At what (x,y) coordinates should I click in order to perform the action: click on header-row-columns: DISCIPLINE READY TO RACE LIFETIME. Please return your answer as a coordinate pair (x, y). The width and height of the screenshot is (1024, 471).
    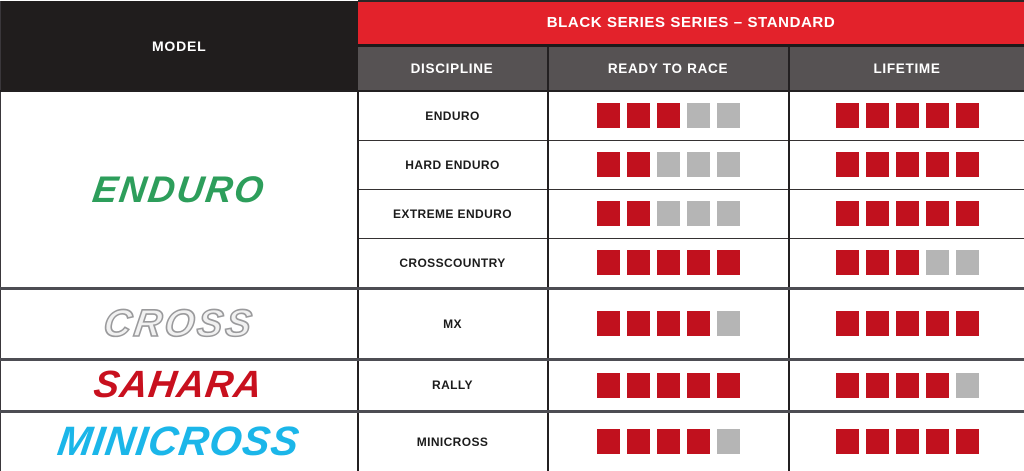
    Looking at the image, I should click on (512, 68).